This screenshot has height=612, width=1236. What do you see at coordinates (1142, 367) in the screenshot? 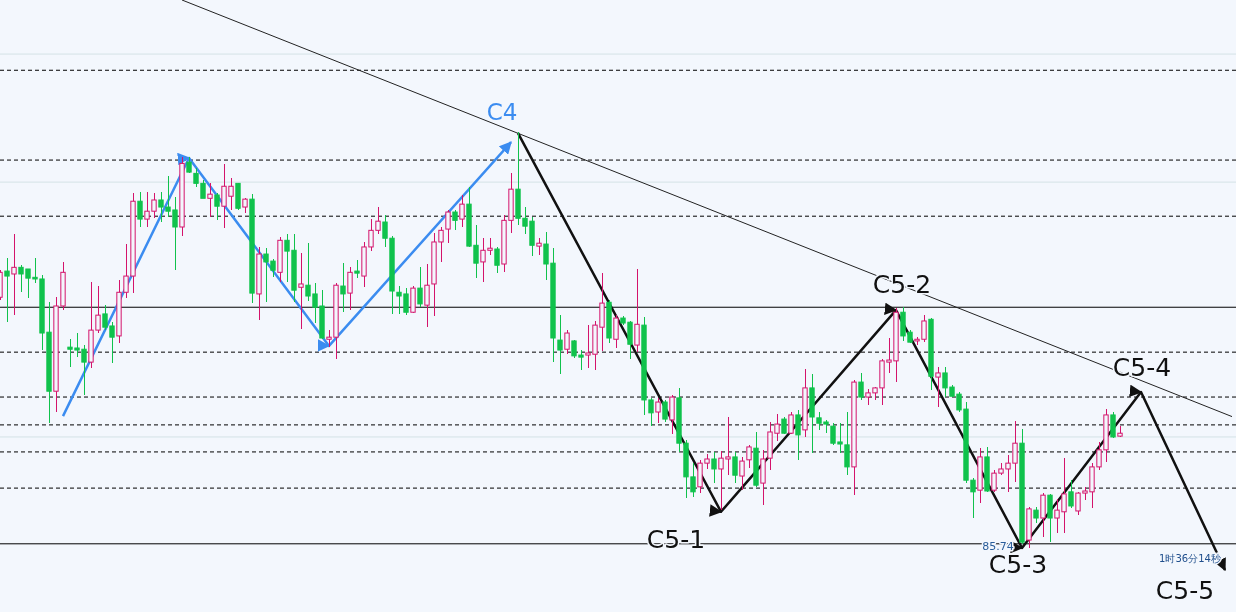
I see `annotation: C5-4` at bounding box center [1142, 367].